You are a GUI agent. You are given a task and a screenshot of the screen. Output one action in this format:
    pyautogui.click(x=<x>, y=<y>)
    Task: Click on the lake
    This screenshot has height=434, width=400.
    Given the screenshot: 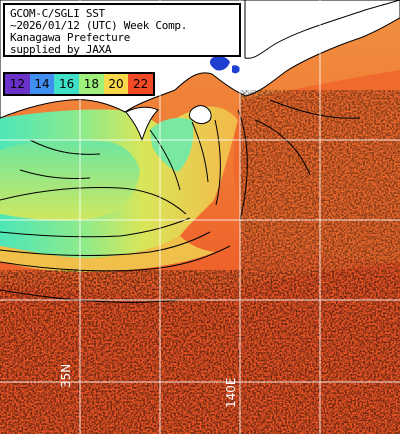 What is the action you would take?
    pyautogui.click(x=219, y=63)
    